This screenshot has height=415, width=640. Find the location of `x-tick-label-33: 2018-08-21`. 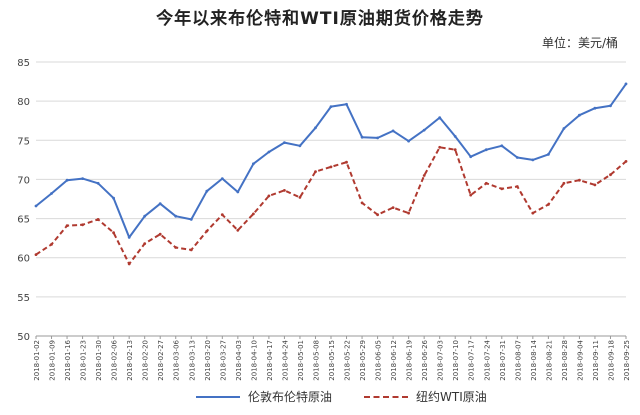

x-tick-label-33: 2018-08-21 is located at coordinates (549, 360).